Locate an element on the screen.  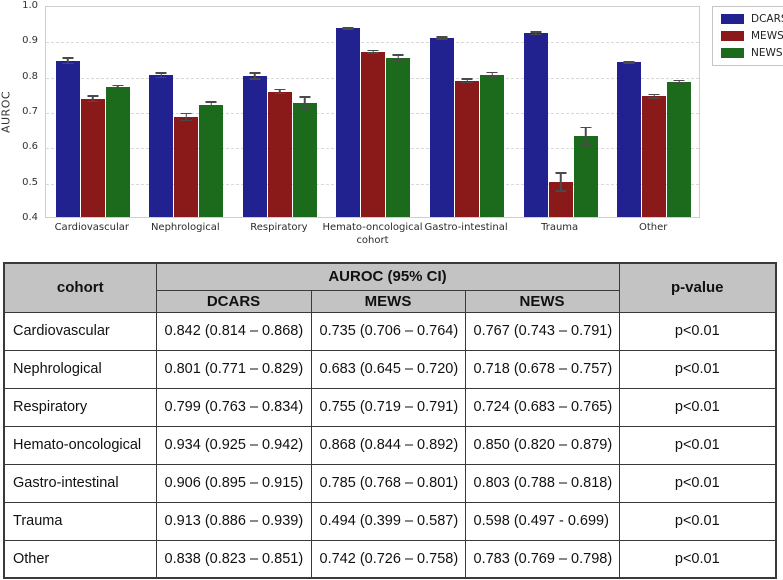
x-tick-label: Cardiovascular is located at coordinates (91, 227).